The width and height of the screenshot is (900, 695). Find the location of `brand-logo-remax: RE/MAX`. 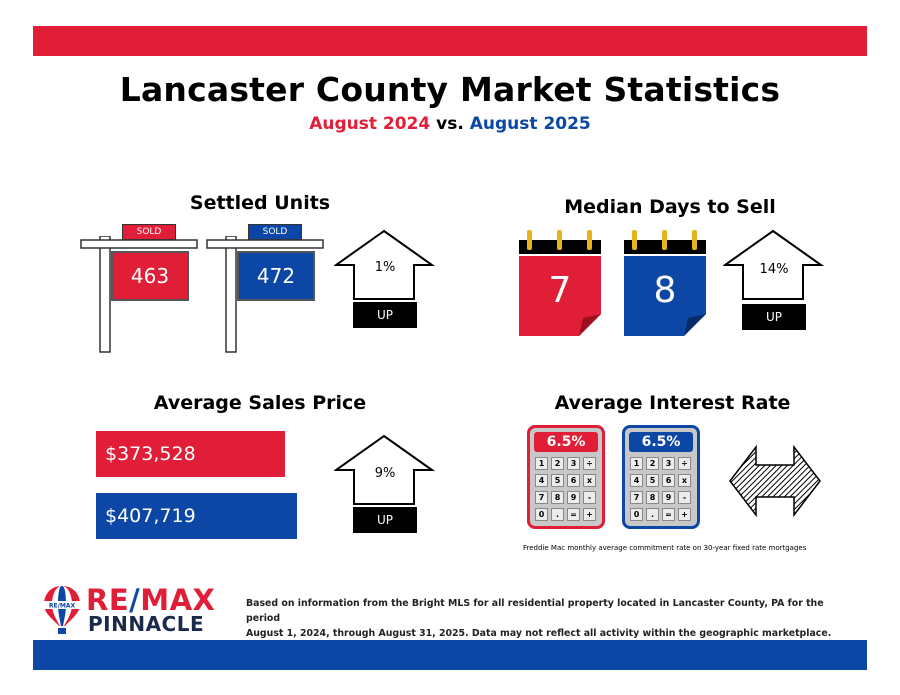

brand-logo-remax: RE/MAX is located at coordinates (150, 600).